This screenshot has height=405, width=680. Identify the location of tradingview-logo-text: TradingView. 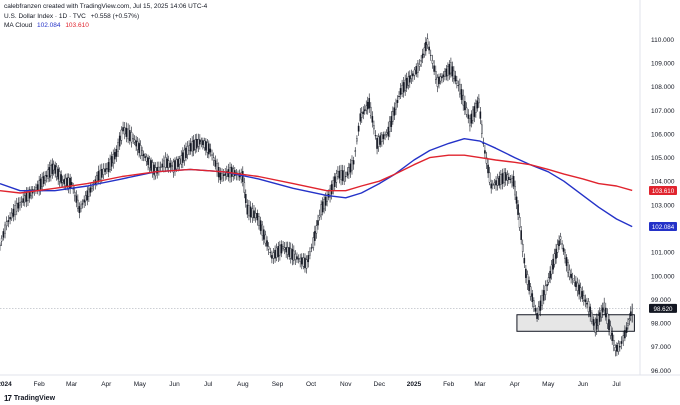
(34, 398).